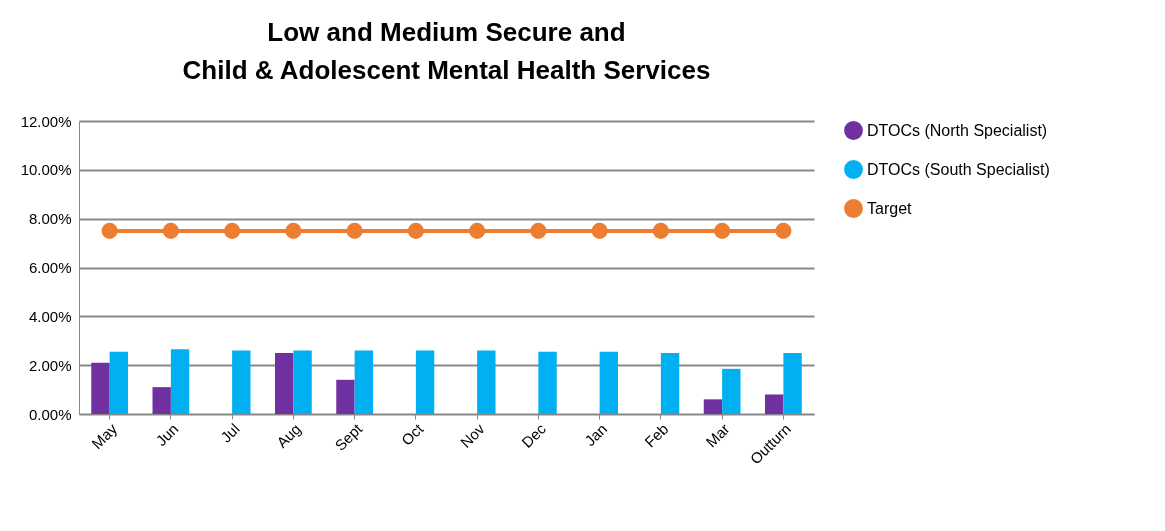  I want to click on text: Child & Adolescent Mental Health Services, so click(446, 70).